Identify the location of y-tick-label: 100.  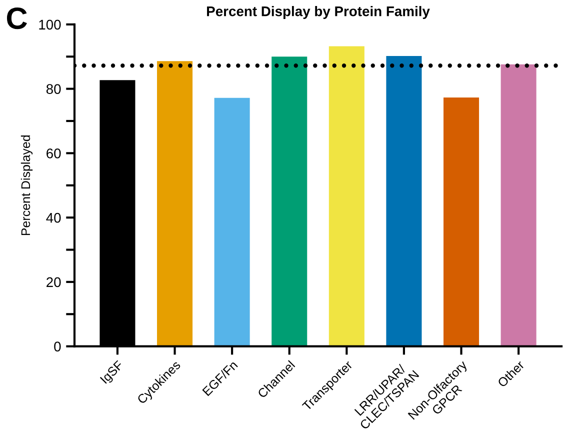
(50, 25).